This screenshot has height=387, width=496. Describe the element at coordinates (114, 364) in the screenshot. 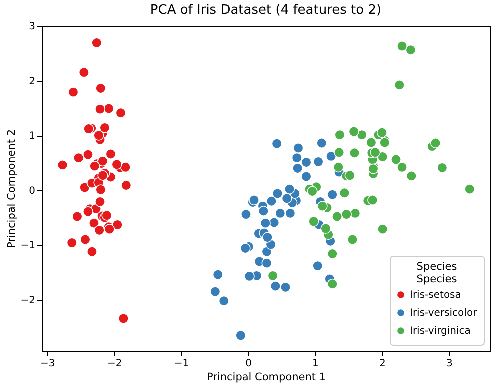

I see `x-tick-label: −2` at that location.